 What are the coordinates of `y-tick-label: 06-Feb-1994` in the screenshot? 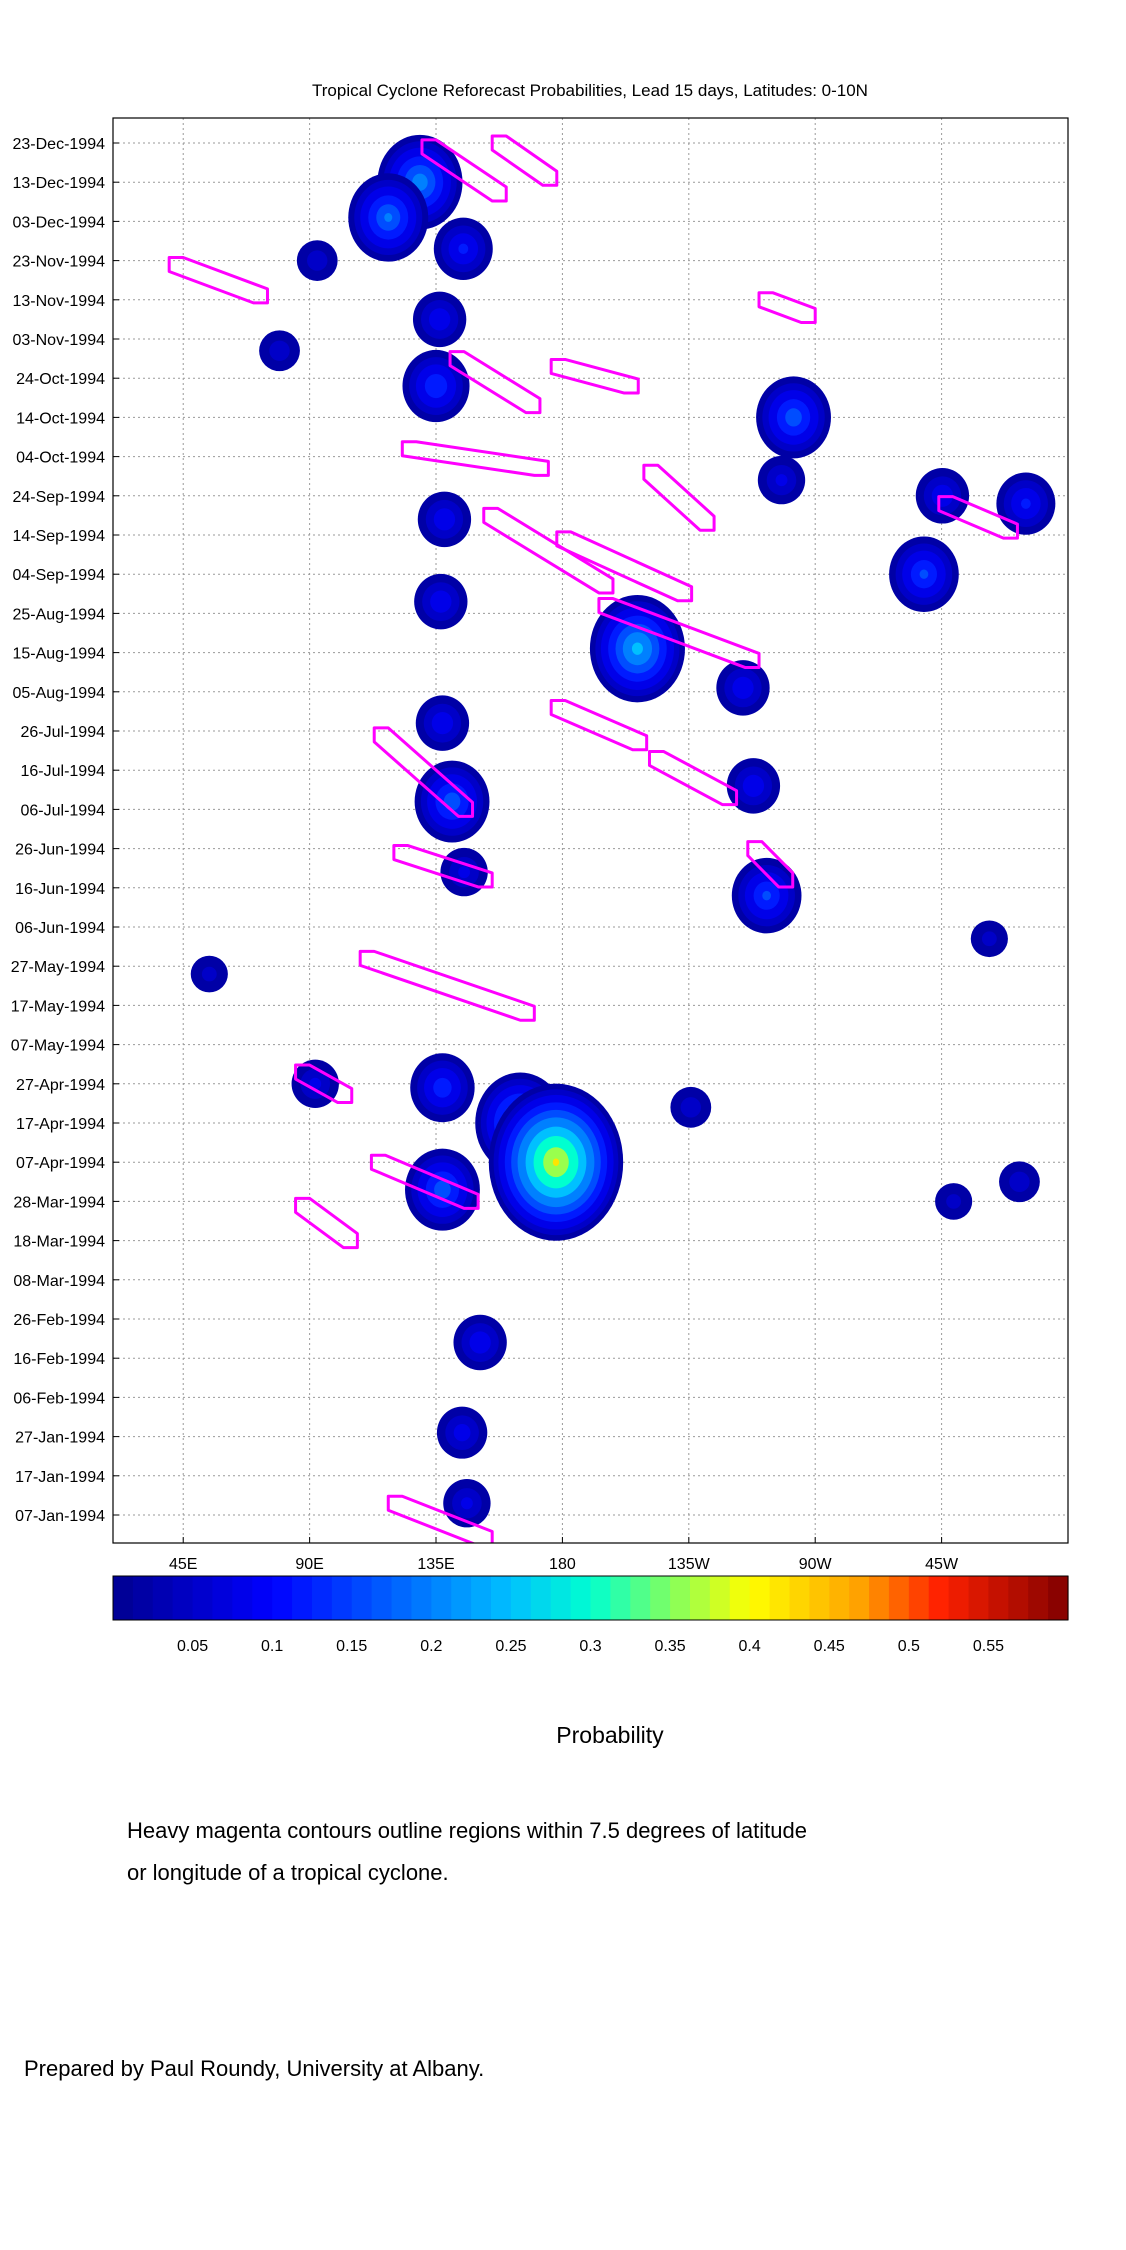 It's located at (59, 1398).